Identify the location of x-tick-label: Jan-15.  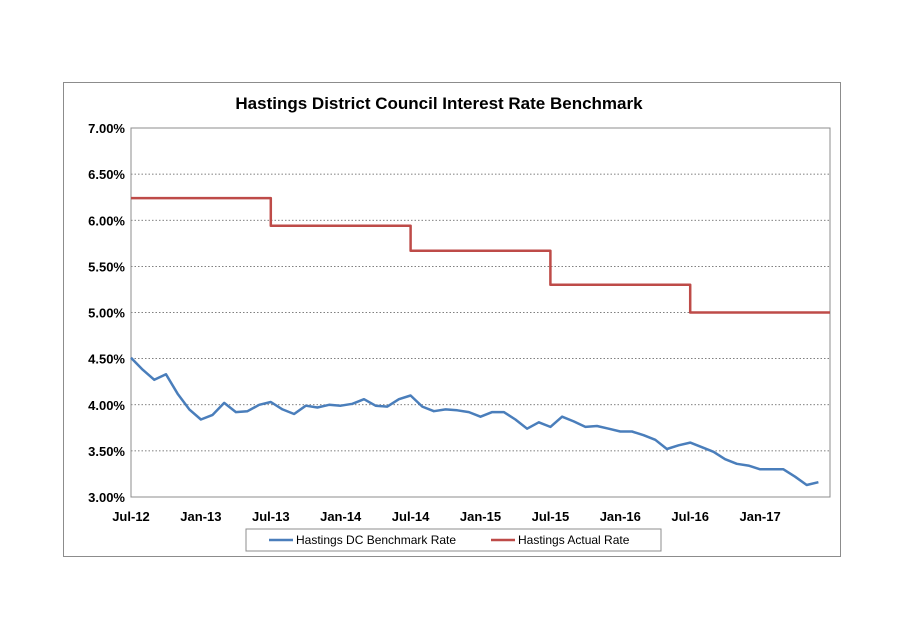
(480, 516).